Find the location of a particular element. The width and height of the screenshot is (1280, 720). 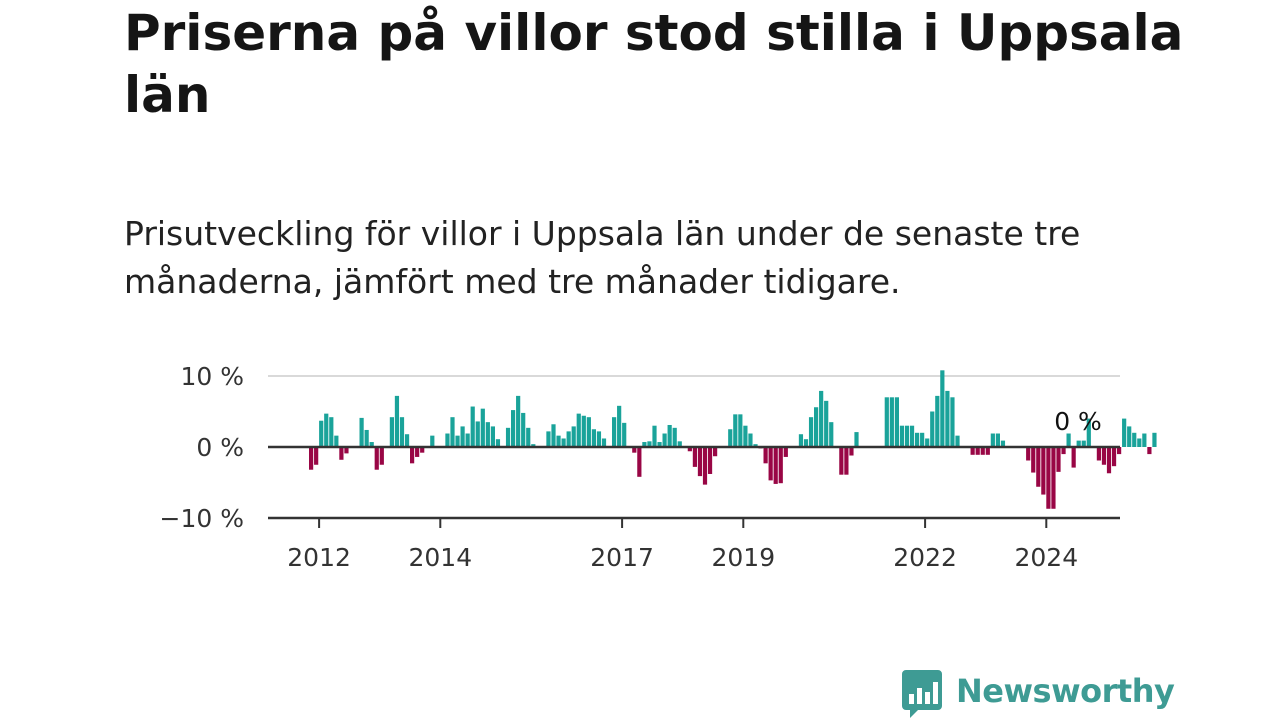

newsworthy-logo-icon is located at coordinates (922, 694).